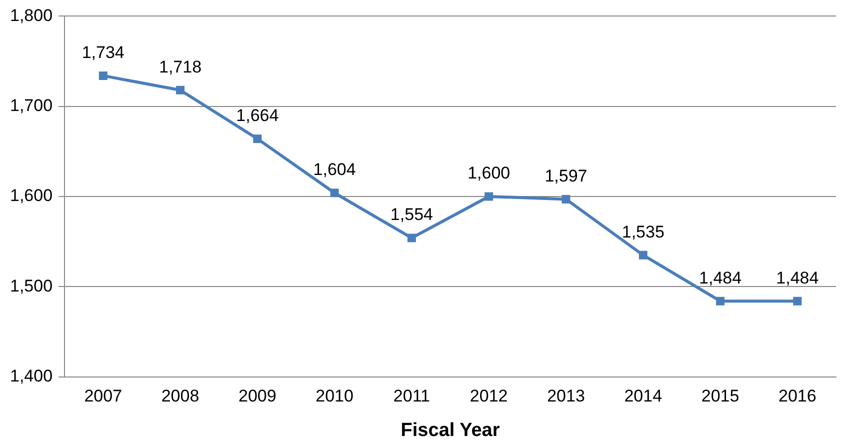  What do you see at coordinates (797, 396) in the screenshot?
I see `x-tick-label: 2016` at bounding box center [797, 396].